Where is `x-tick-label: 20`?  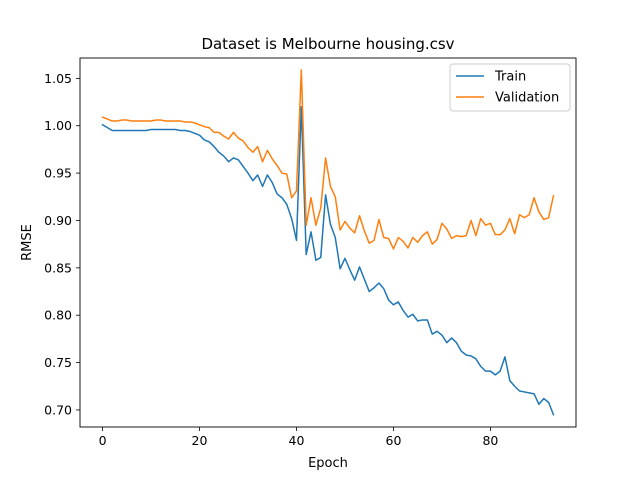
x-tick-label: 20 is located at coordinates (200, 440).